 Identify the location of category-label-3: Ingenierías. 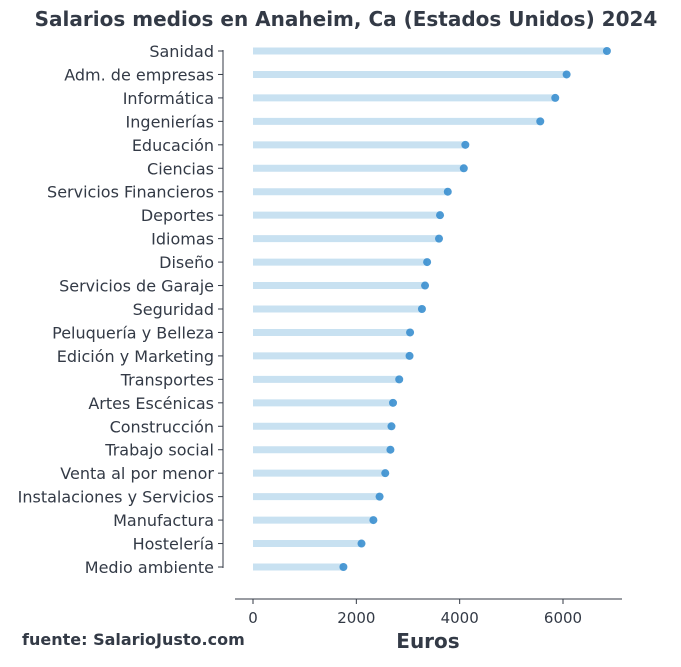
(170, 121).